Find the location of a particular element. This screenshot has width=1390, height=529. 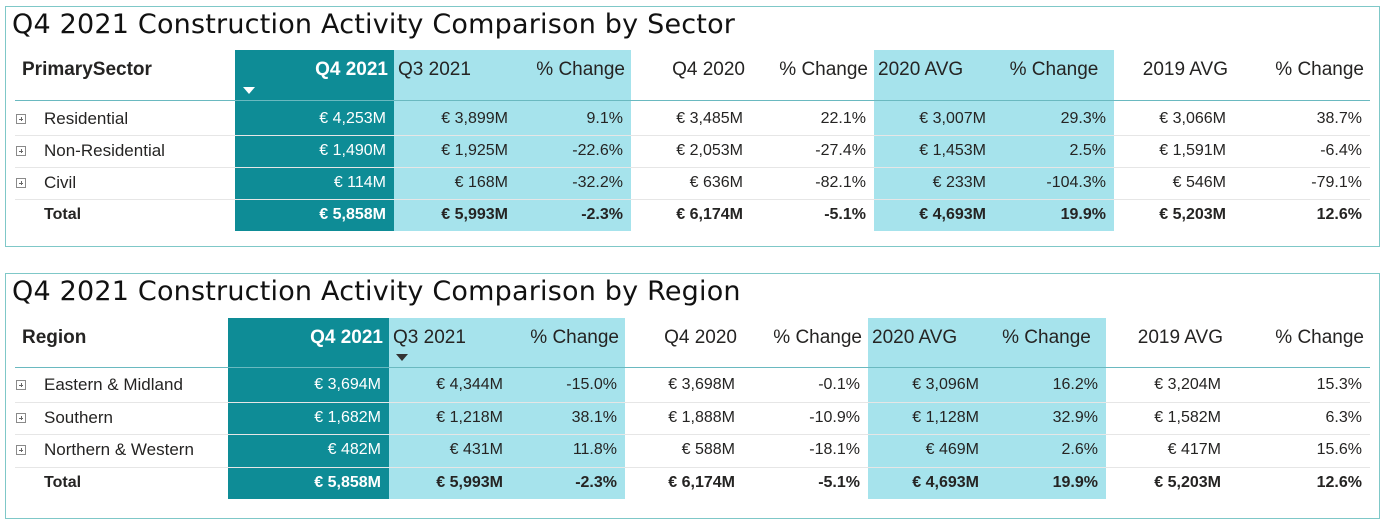

sector-header-3: % Change is located at coordinates (580, 69).